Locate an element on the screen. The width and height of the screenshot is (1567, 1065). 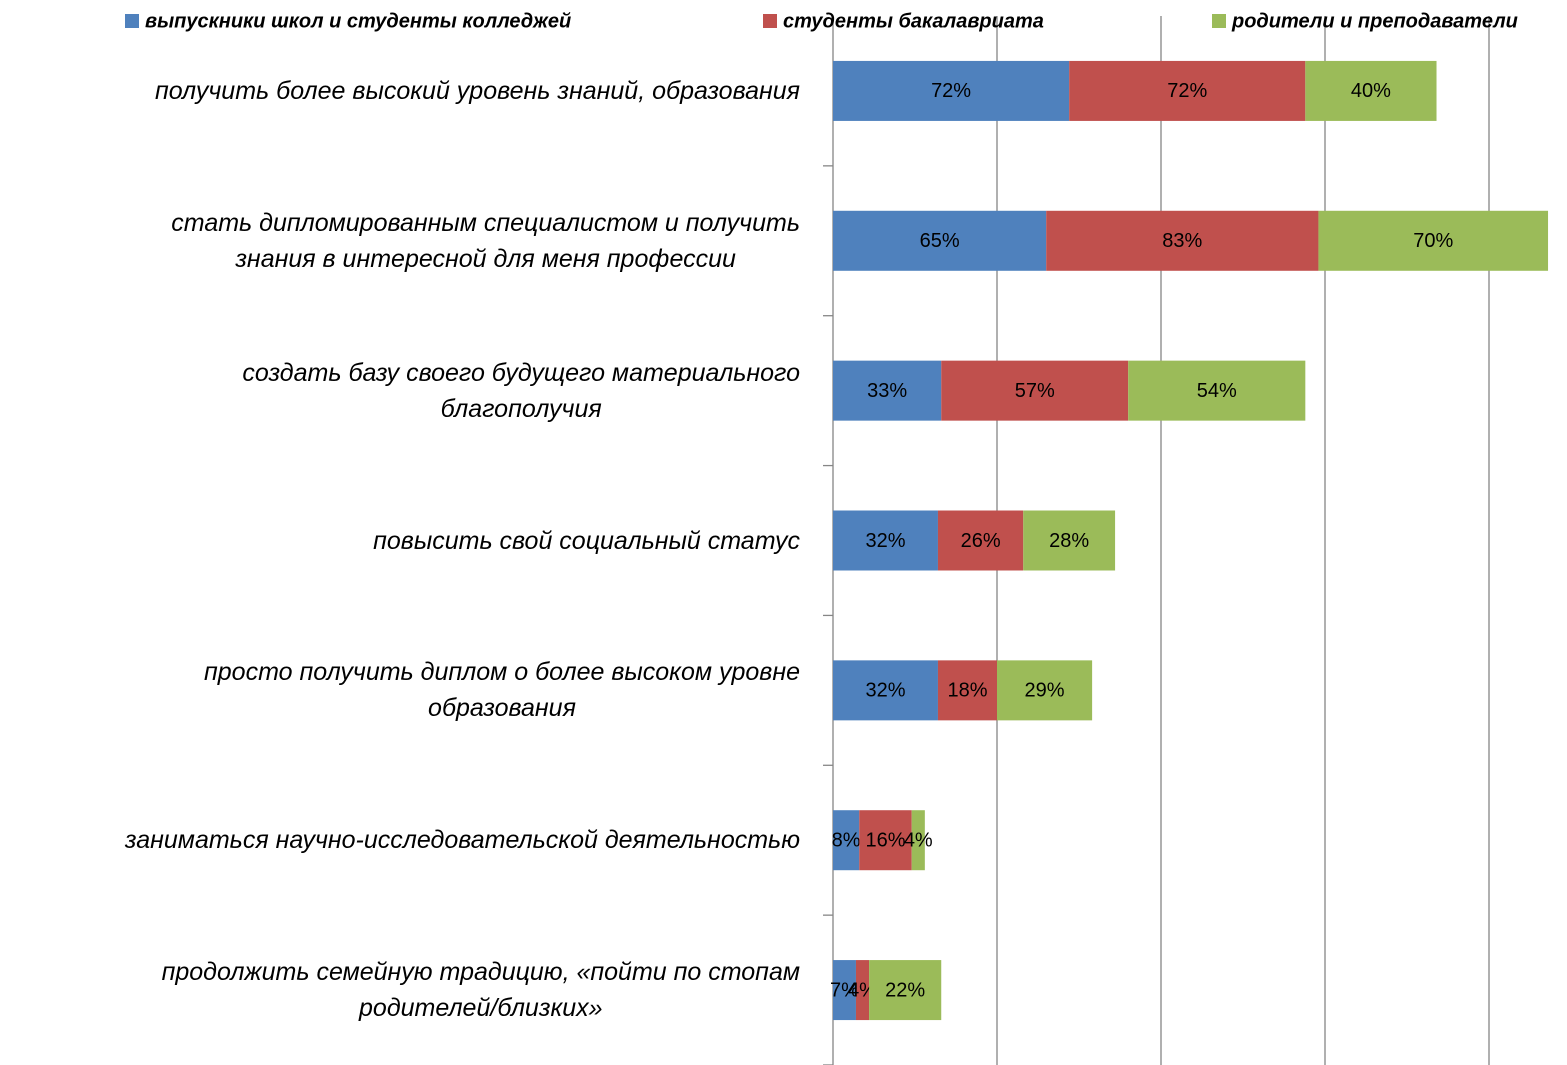
data-label: 7% is located at coordinates (844, 990).